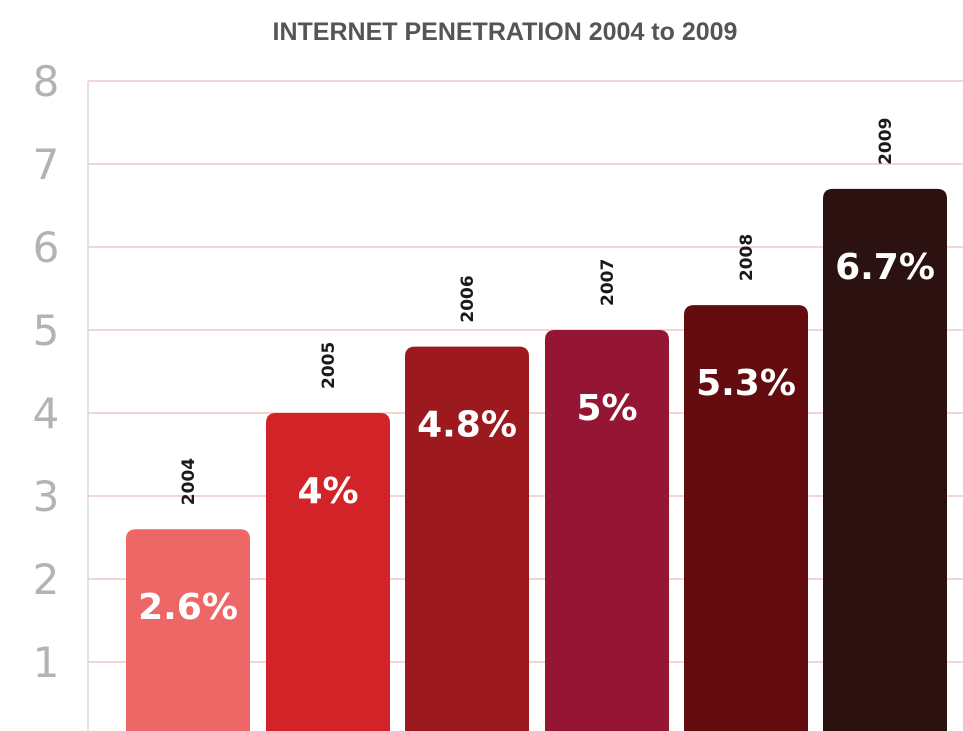 The height and width of the screenshot is (731, 963). Describe the element at coordinates (505, 32) in the screenshot. I see `chart-title: INTERNET PENETRATION 2004 to 2009` at that location.